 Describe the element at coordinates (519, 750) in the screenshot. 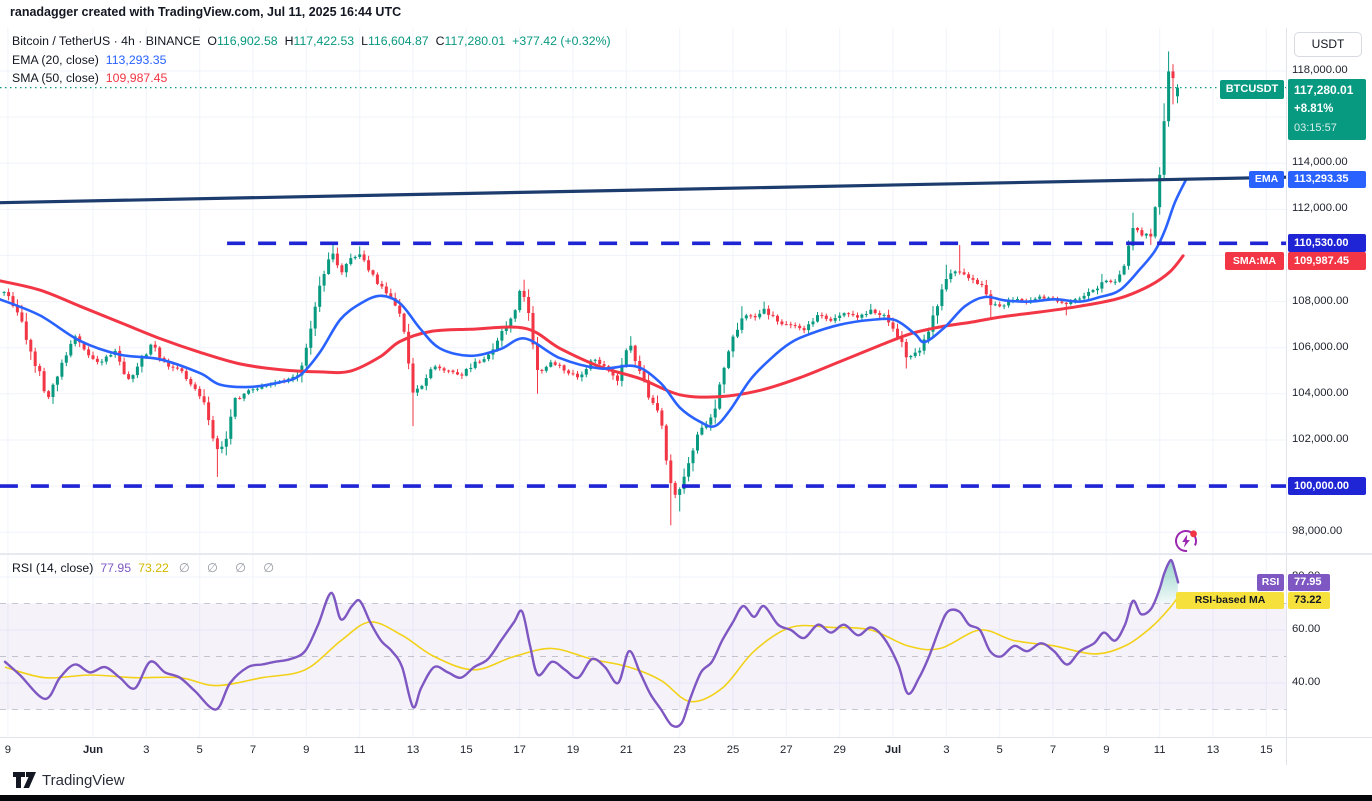

I see `time-axis-label: 17` at that location.